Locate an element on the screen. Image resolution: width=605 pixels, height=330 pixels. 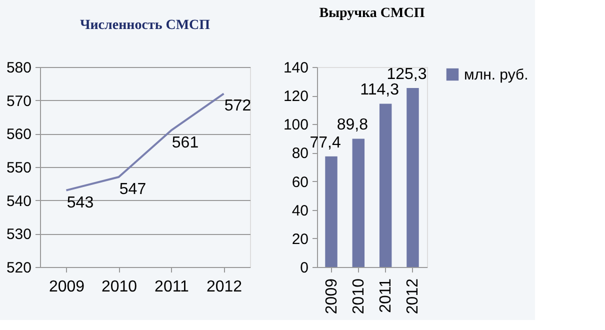
y-tick-label: 140 is located at coordinates (295, 68).